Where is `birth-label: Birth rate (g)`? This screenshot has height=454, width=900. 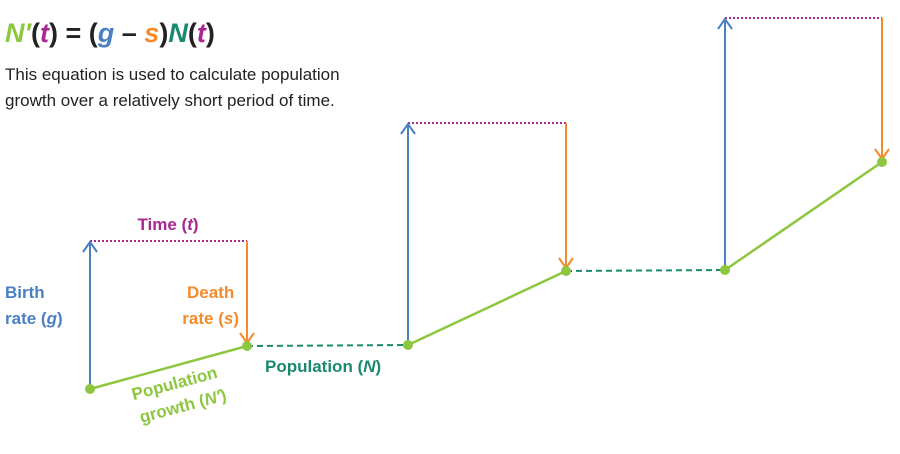
birth-label: Birth rate (g) is located at coordinates (34, 305).